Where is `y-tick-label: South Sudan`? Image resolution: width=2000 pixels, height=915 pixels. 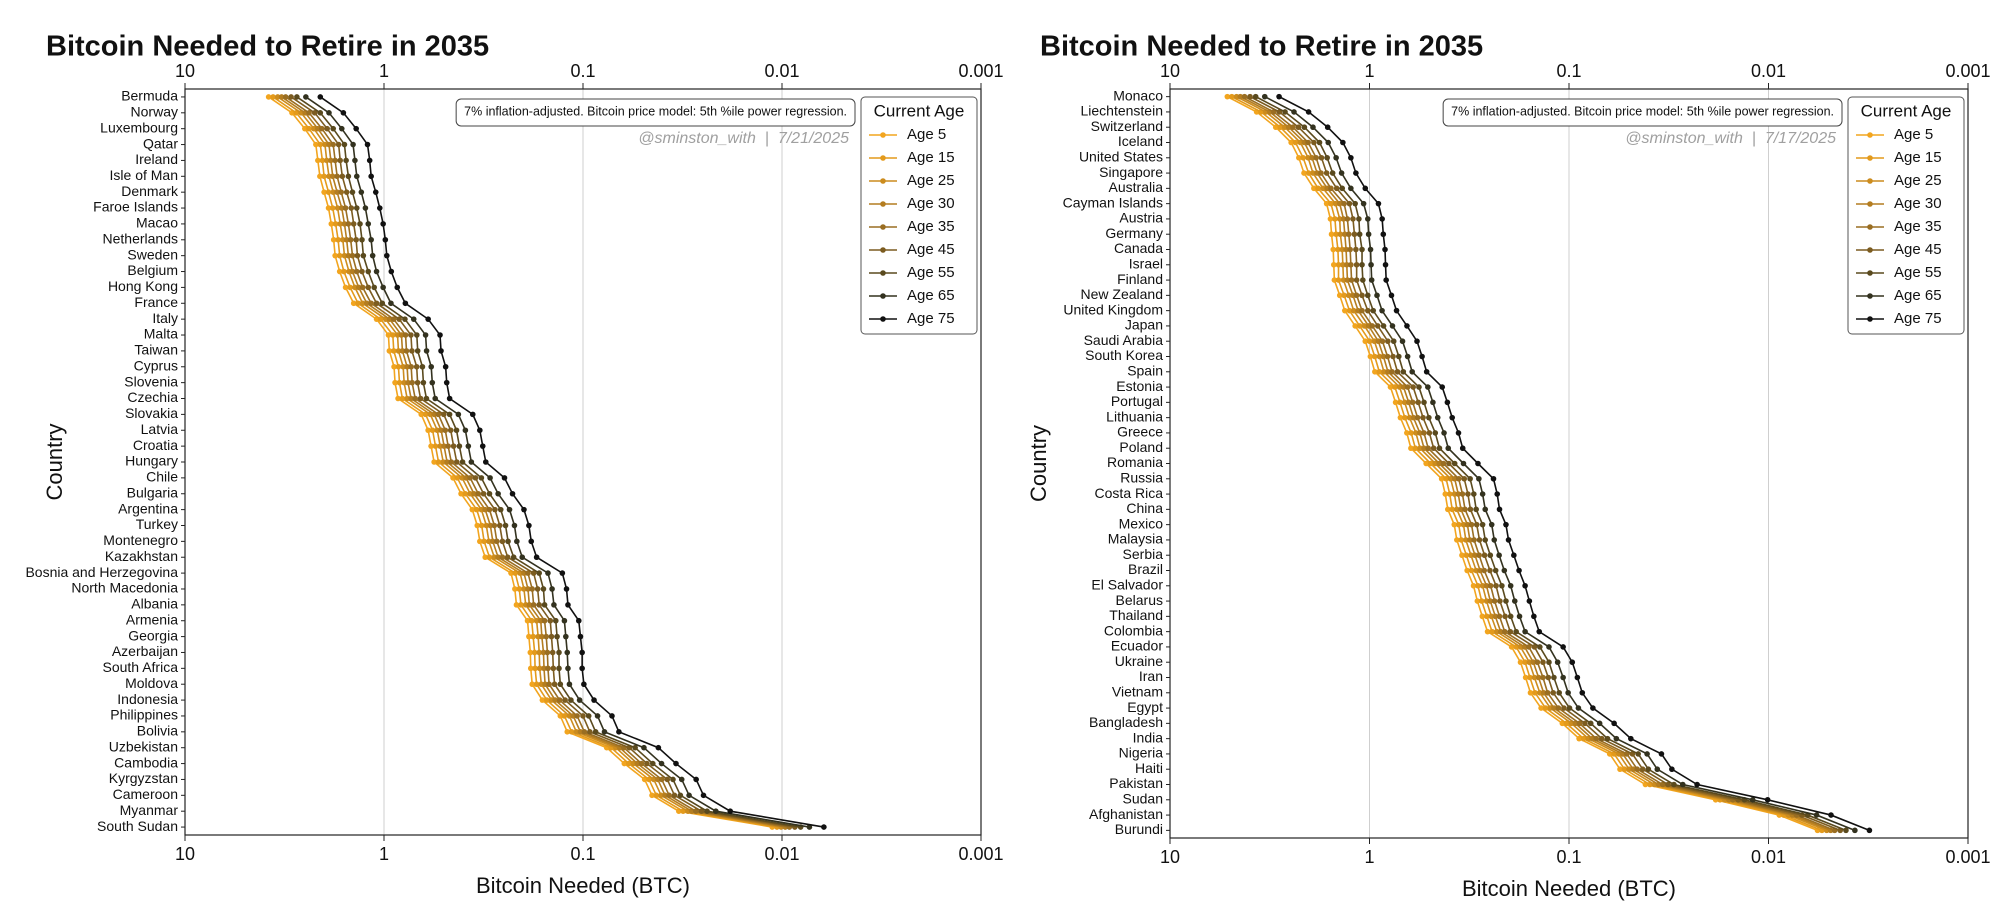
y-tick-label: South Sudan is located at coordinates (137, 826).